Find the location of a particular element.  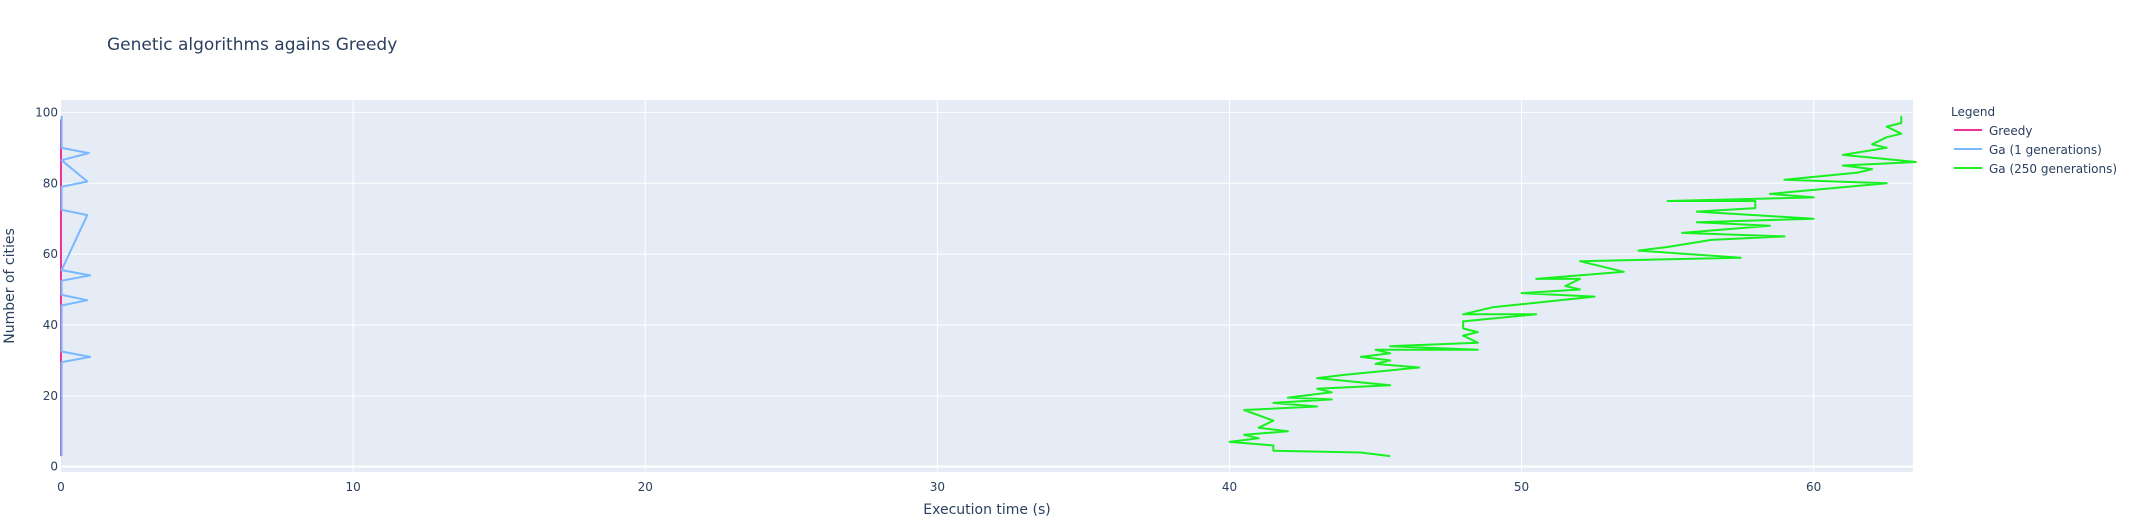

x-tick-label: 10 is located at coordinates (352, 487).